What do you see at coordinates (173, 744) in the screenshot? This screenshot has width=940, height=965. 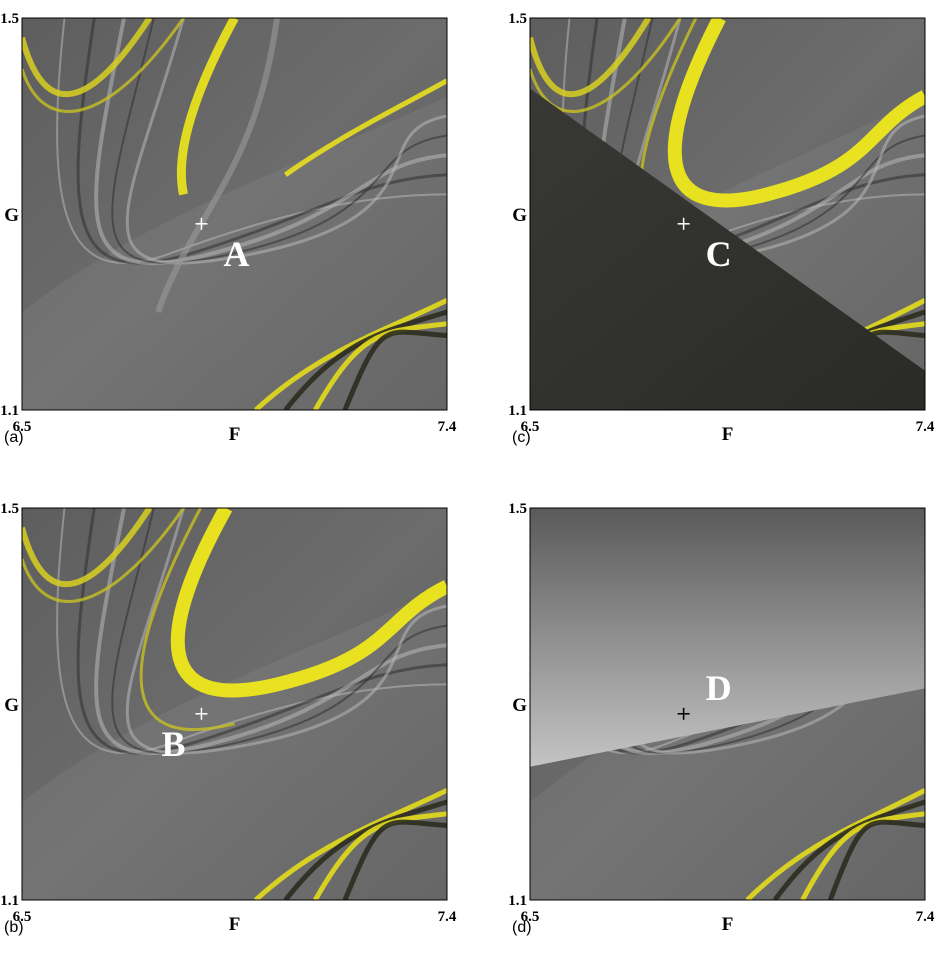 I see `point-annotation: B` at bounding box center [173, 744].